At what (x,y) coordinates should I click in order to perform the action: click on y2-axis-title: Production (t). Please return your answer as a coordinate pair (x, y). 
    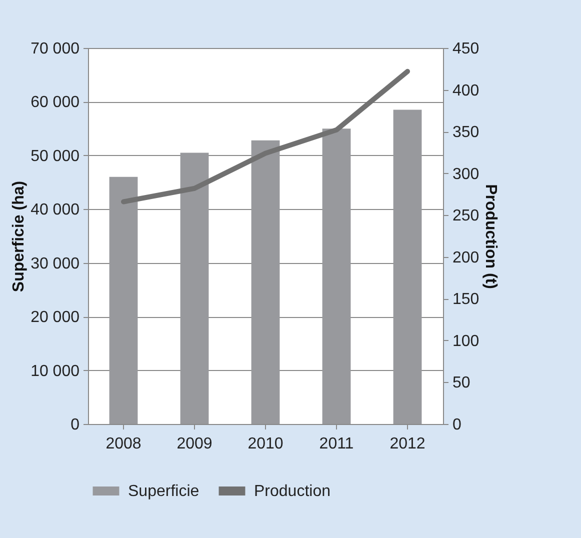
    Looking at the image, I should click on (491, 236).